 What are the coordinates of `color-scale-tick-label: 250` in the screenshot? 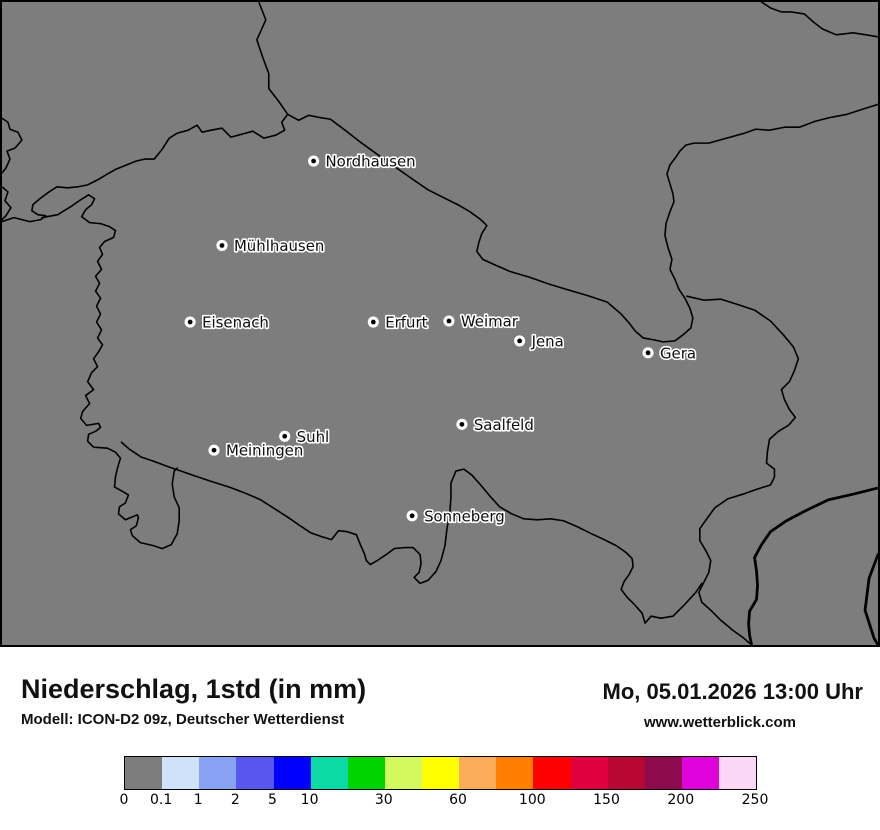 It's located at (755, 800).